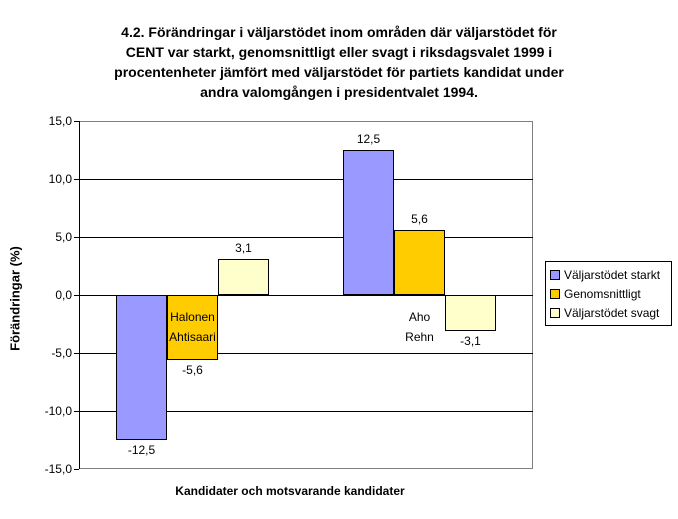  Describe the element at coordinates (419, 317) in the screenshot. I see `category-label-line: Aho` at that location.